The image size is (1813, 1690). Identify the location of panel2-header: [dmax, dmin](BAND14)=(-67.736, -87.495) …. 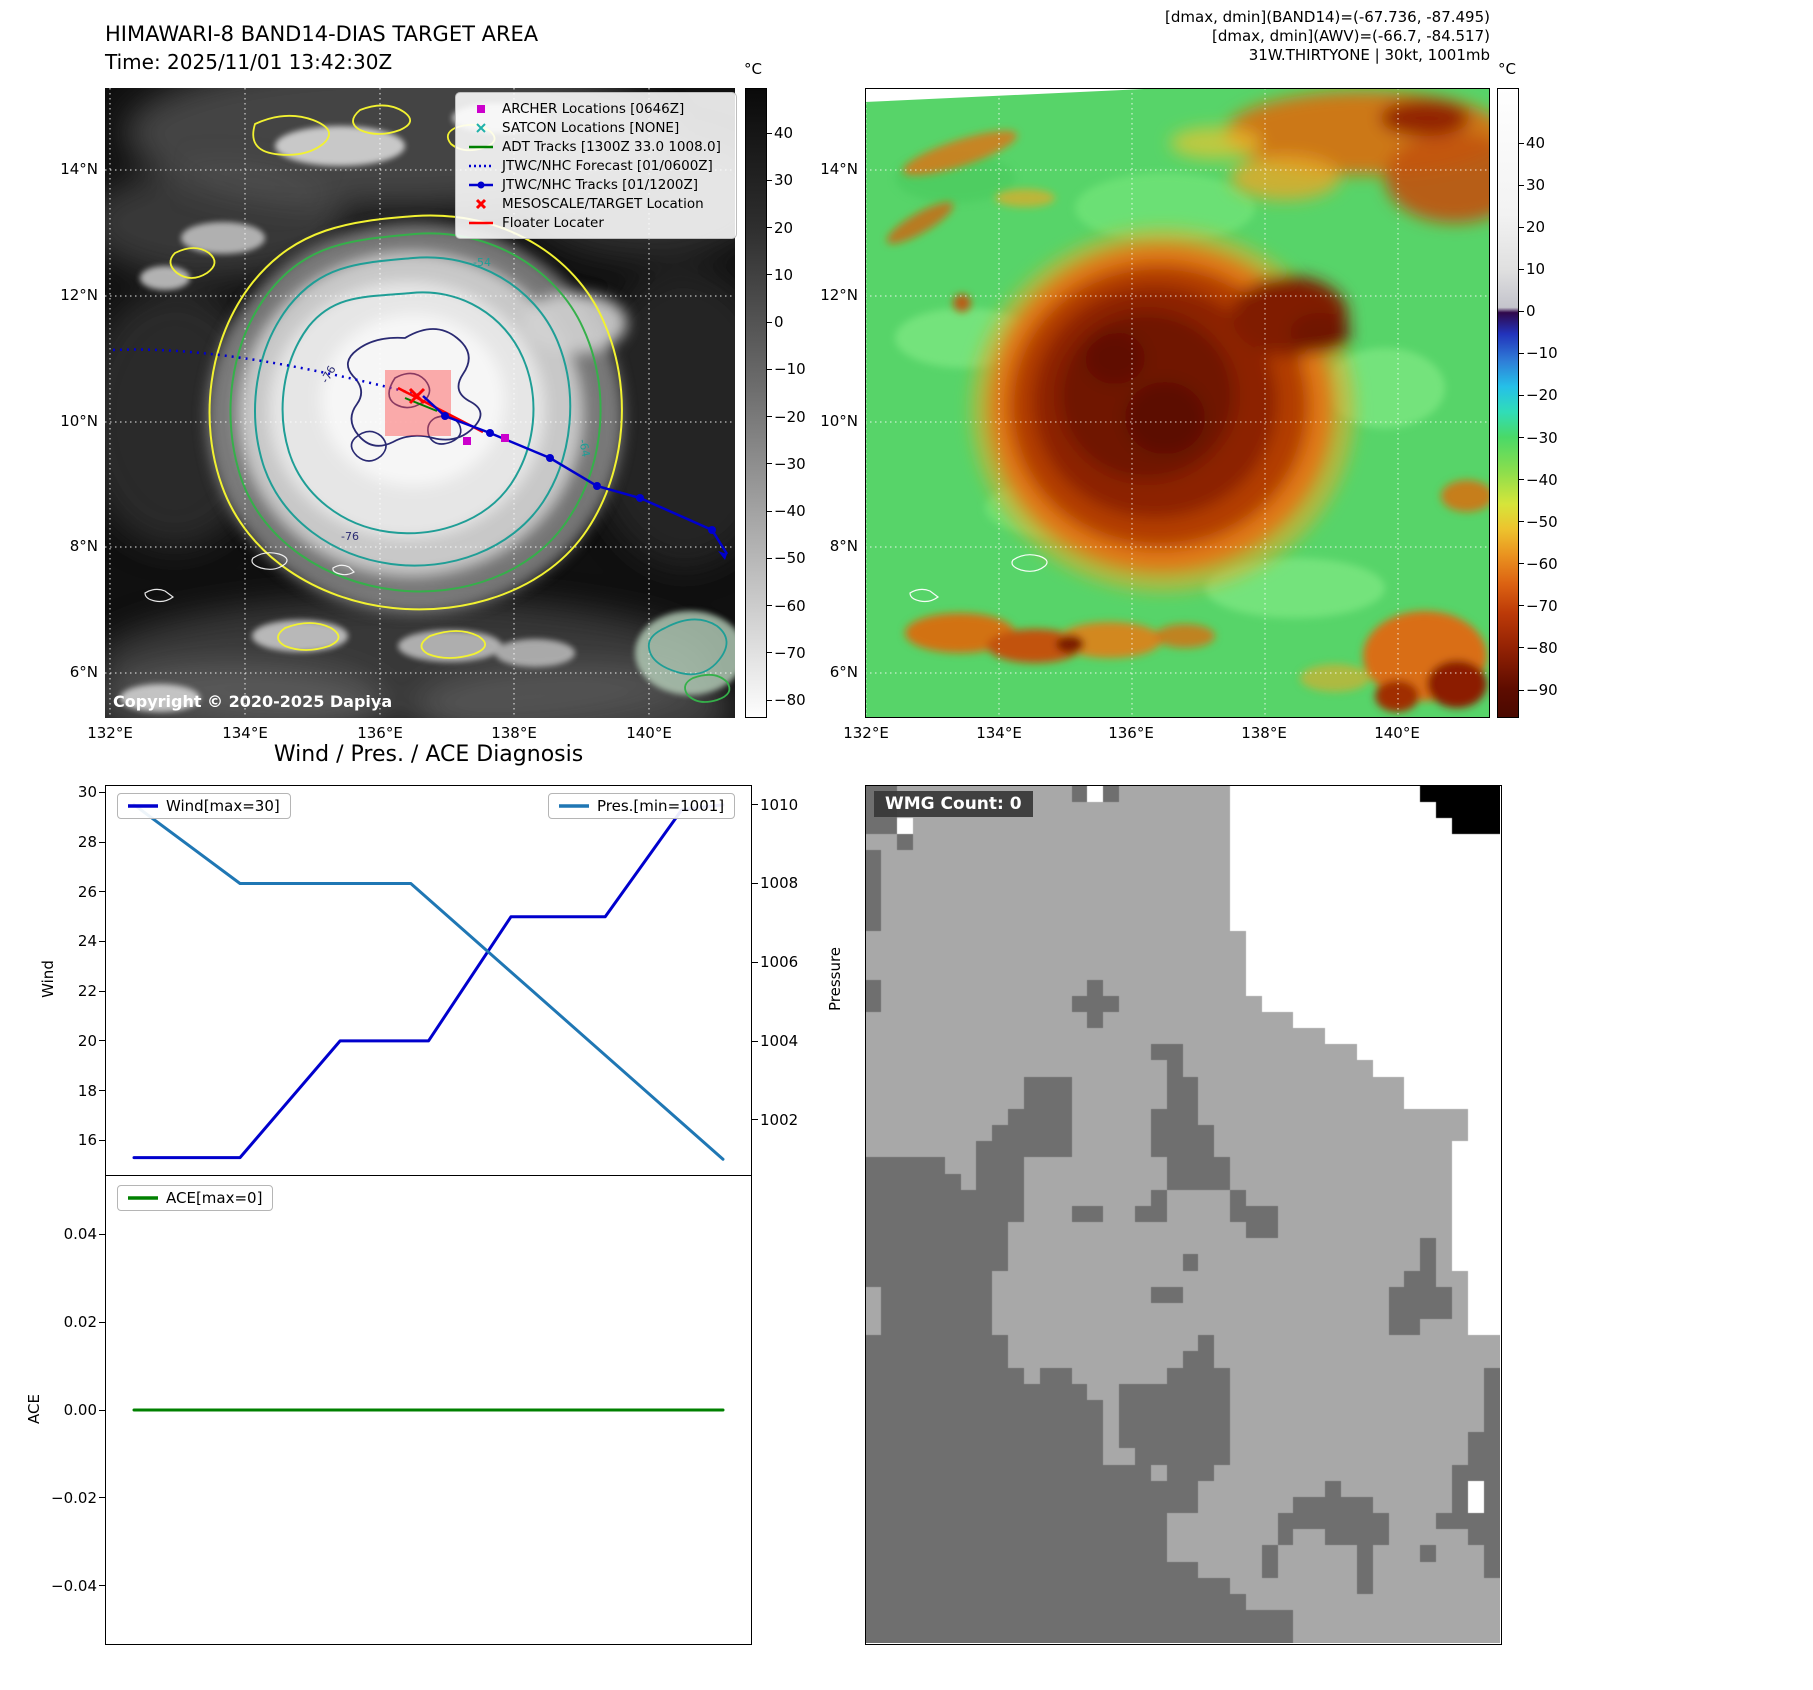
(1240, 36).